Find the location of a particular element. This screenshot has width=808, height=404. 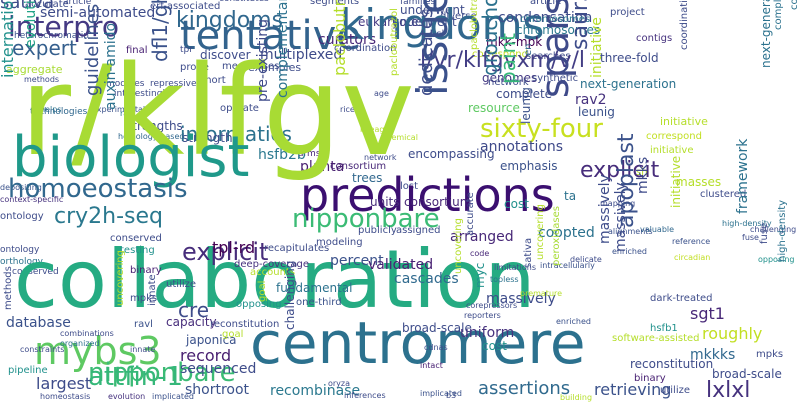

word: enriched is located at coordinates (573, 321).